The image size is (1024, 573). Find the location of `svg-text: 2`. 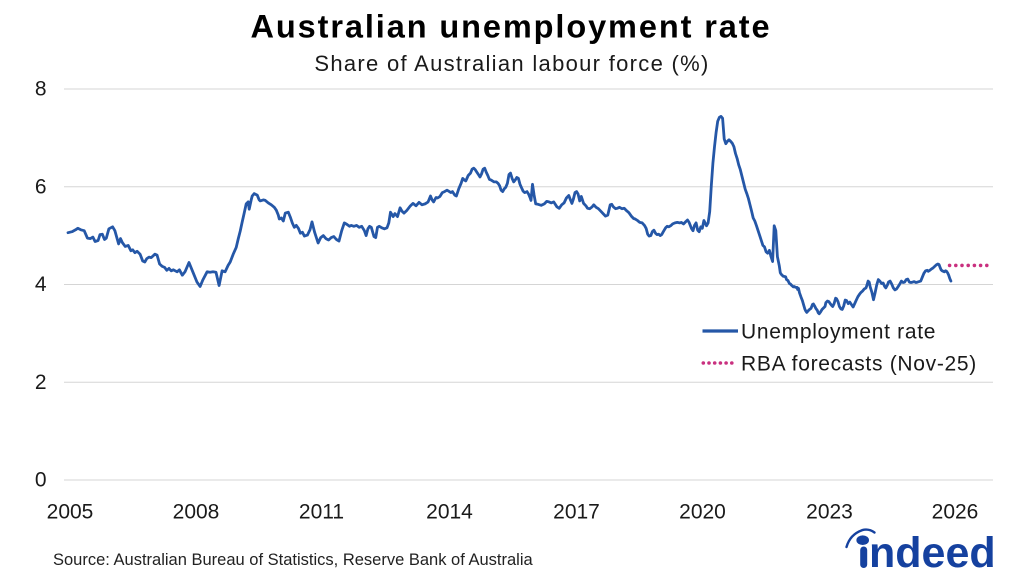

svg-text: 2 is located at coordinates (41, 382).